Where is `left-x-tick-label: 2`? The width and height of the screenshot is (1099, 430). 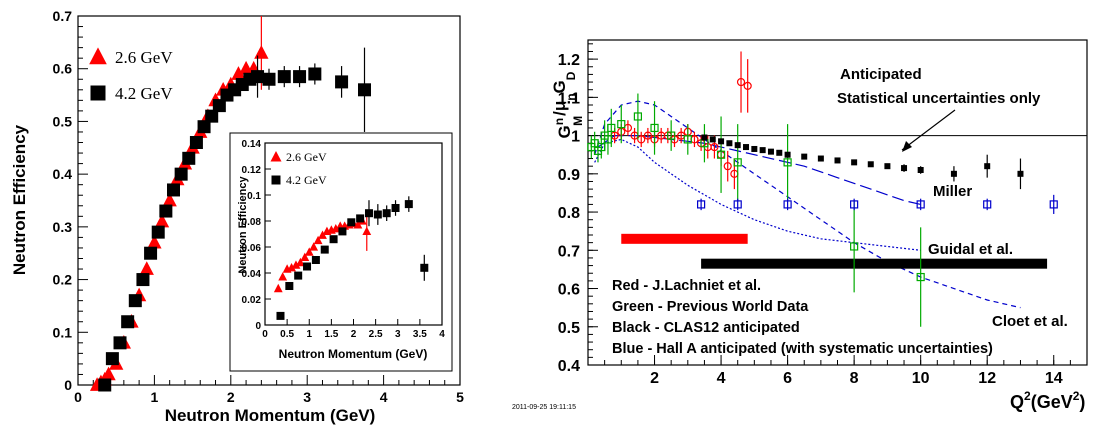 left-x-tick-label: 2 is located at coordinates (231, 397).